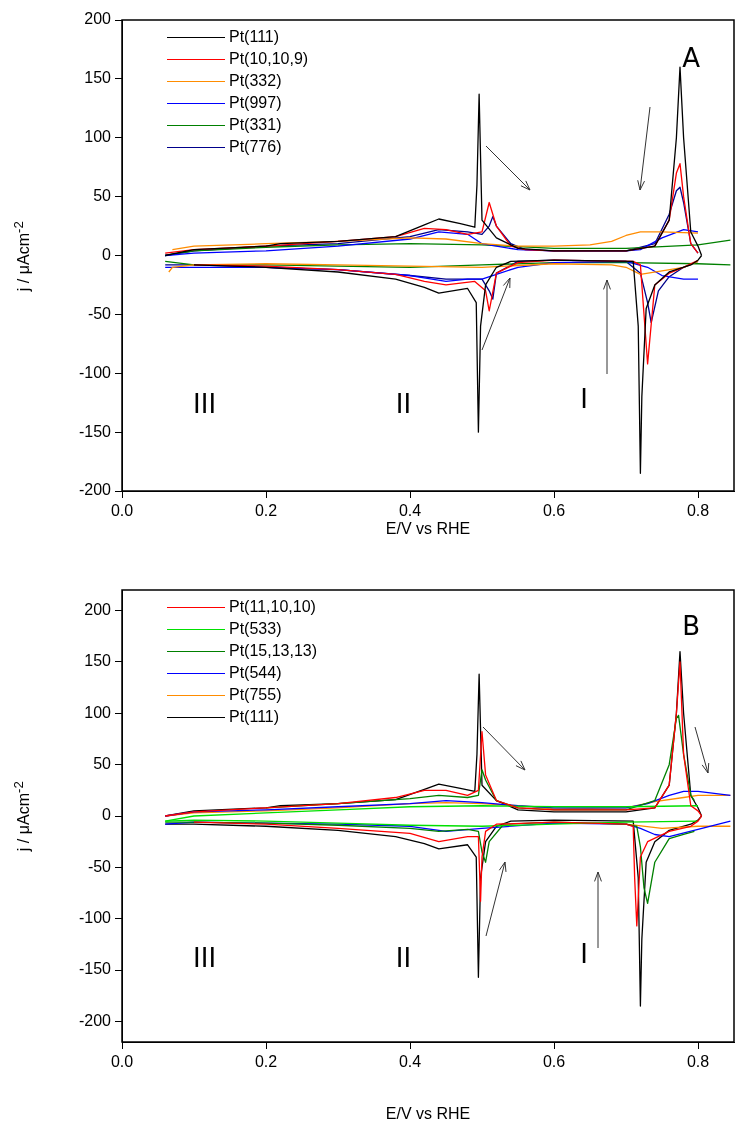 This screenshot has height=1131, width=738. What do you see at coordinates (255, 147) in the screenshot?
I see `legend-label: Pt(776)` at bounding box center [255, 147].